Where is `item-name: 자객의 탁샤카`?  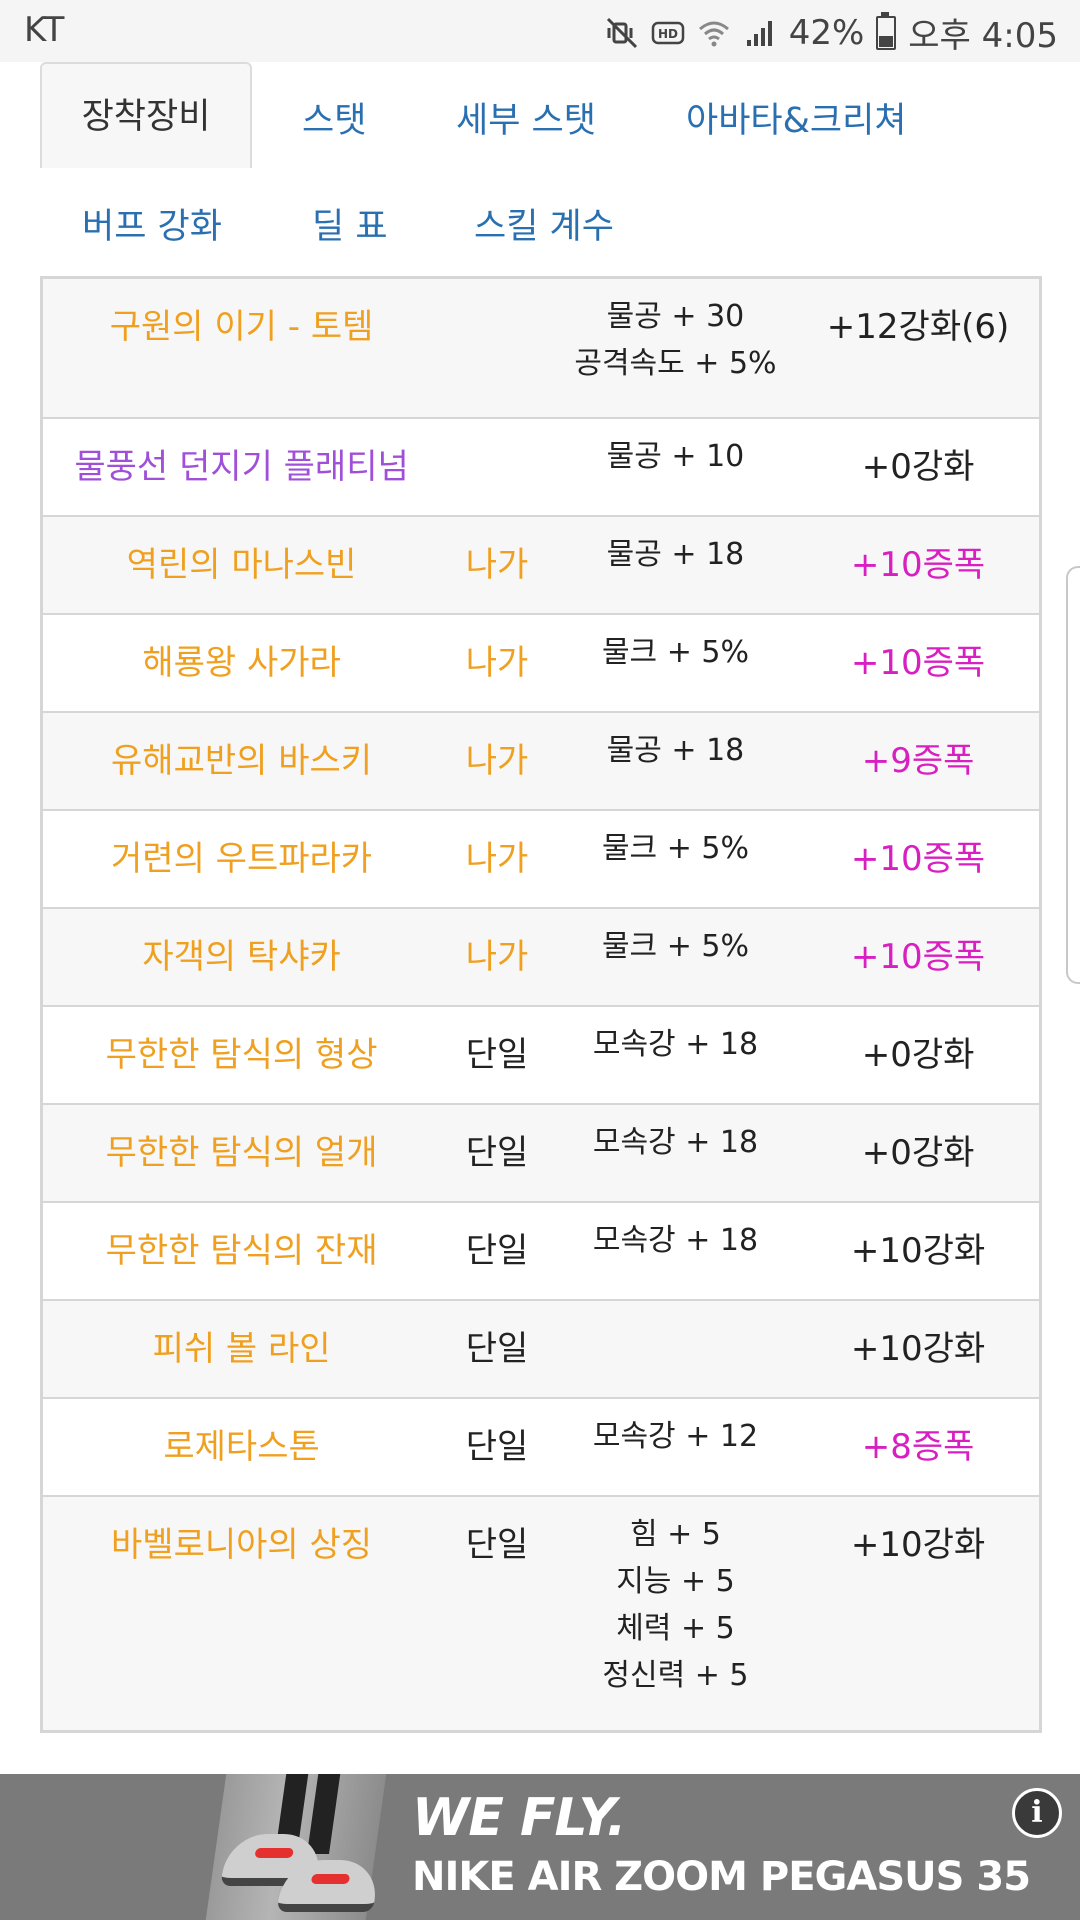 item-name: 자객의 탁샤카 is located at coordinates (241, 956).